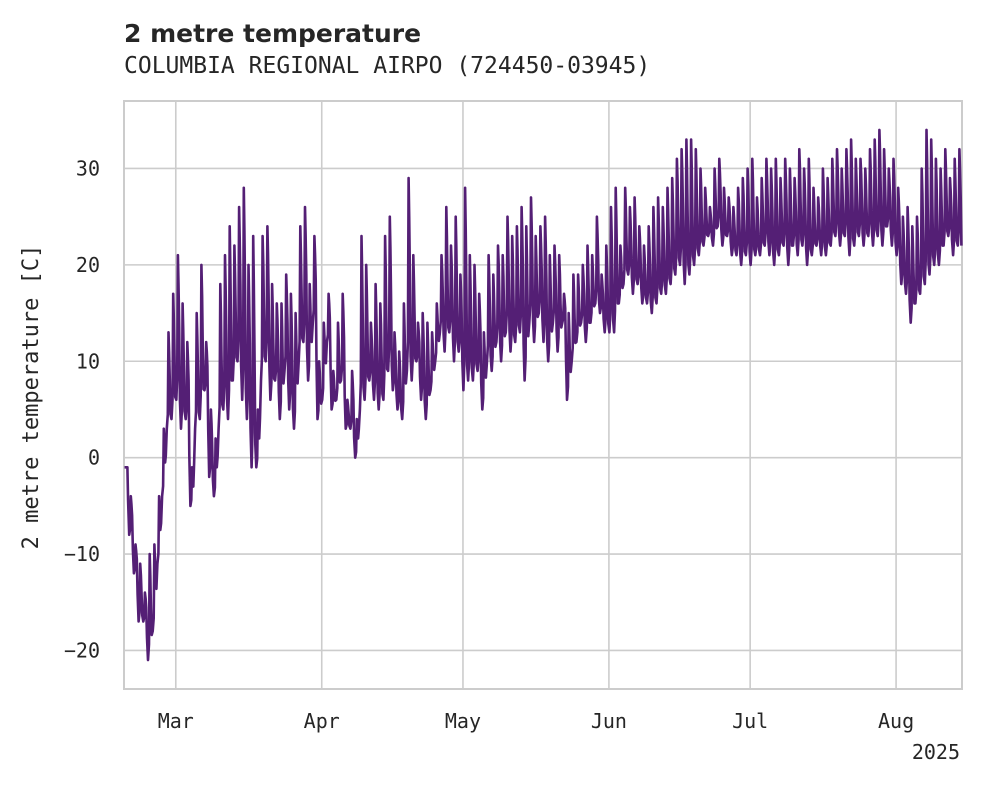  I want to click on y-axis-label: 2 metre temperature [C], so click(31, 397).